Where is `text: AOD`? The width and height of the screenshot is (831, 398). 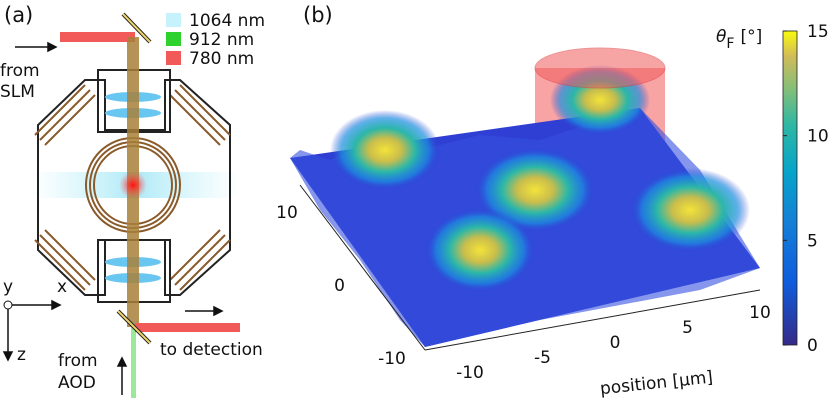 text: AOD is located at coordinates (77, 383).